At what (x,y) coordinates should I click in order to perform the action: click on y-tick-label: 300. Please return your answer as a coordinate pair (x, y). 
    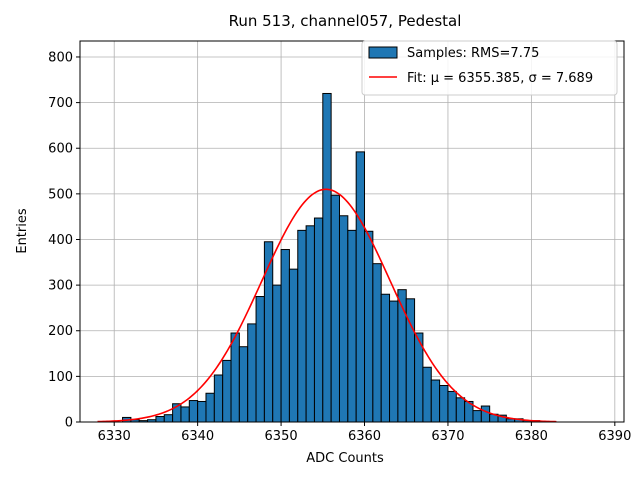
    Looking at the image, I should click on (60, 286).